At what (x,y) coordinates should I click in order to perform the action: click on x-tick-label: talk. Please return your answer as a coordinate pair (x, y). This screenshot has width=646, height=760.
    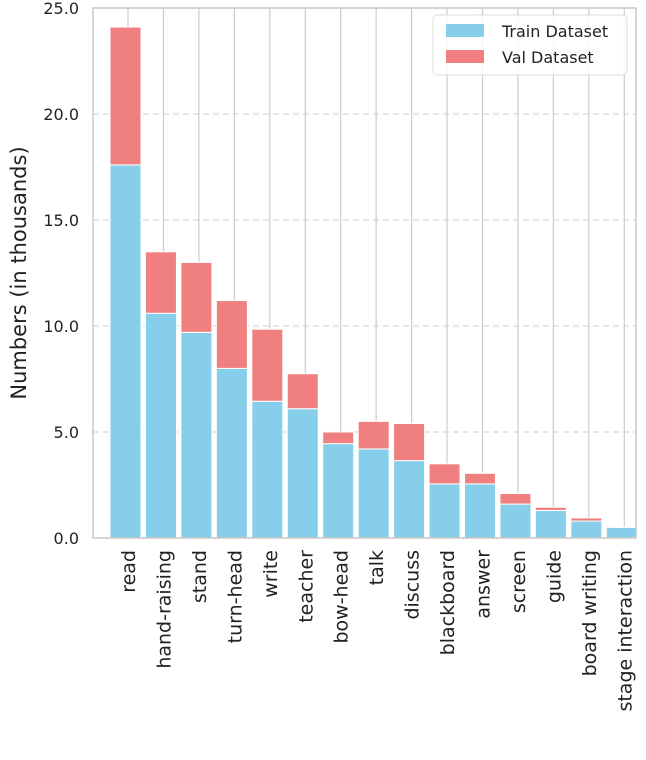
    Looking at the image, I should click on (377, 567).